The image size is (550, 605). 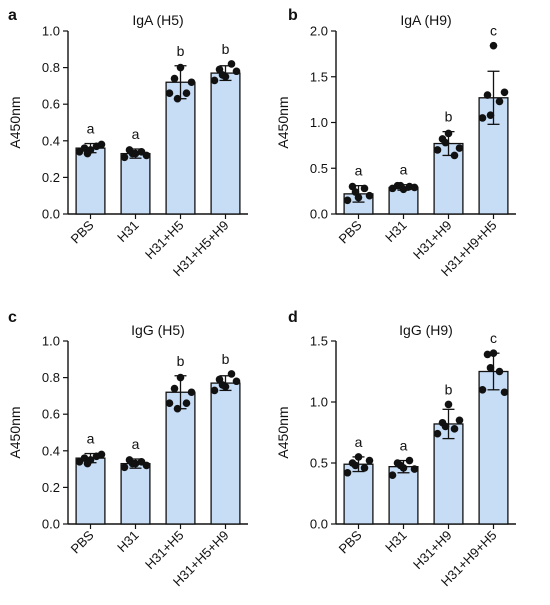 What do you see at coordinates (432, 550) in the screenshot?
I see `x-tick-label: H31+H9` at bounding box center [432, 550].